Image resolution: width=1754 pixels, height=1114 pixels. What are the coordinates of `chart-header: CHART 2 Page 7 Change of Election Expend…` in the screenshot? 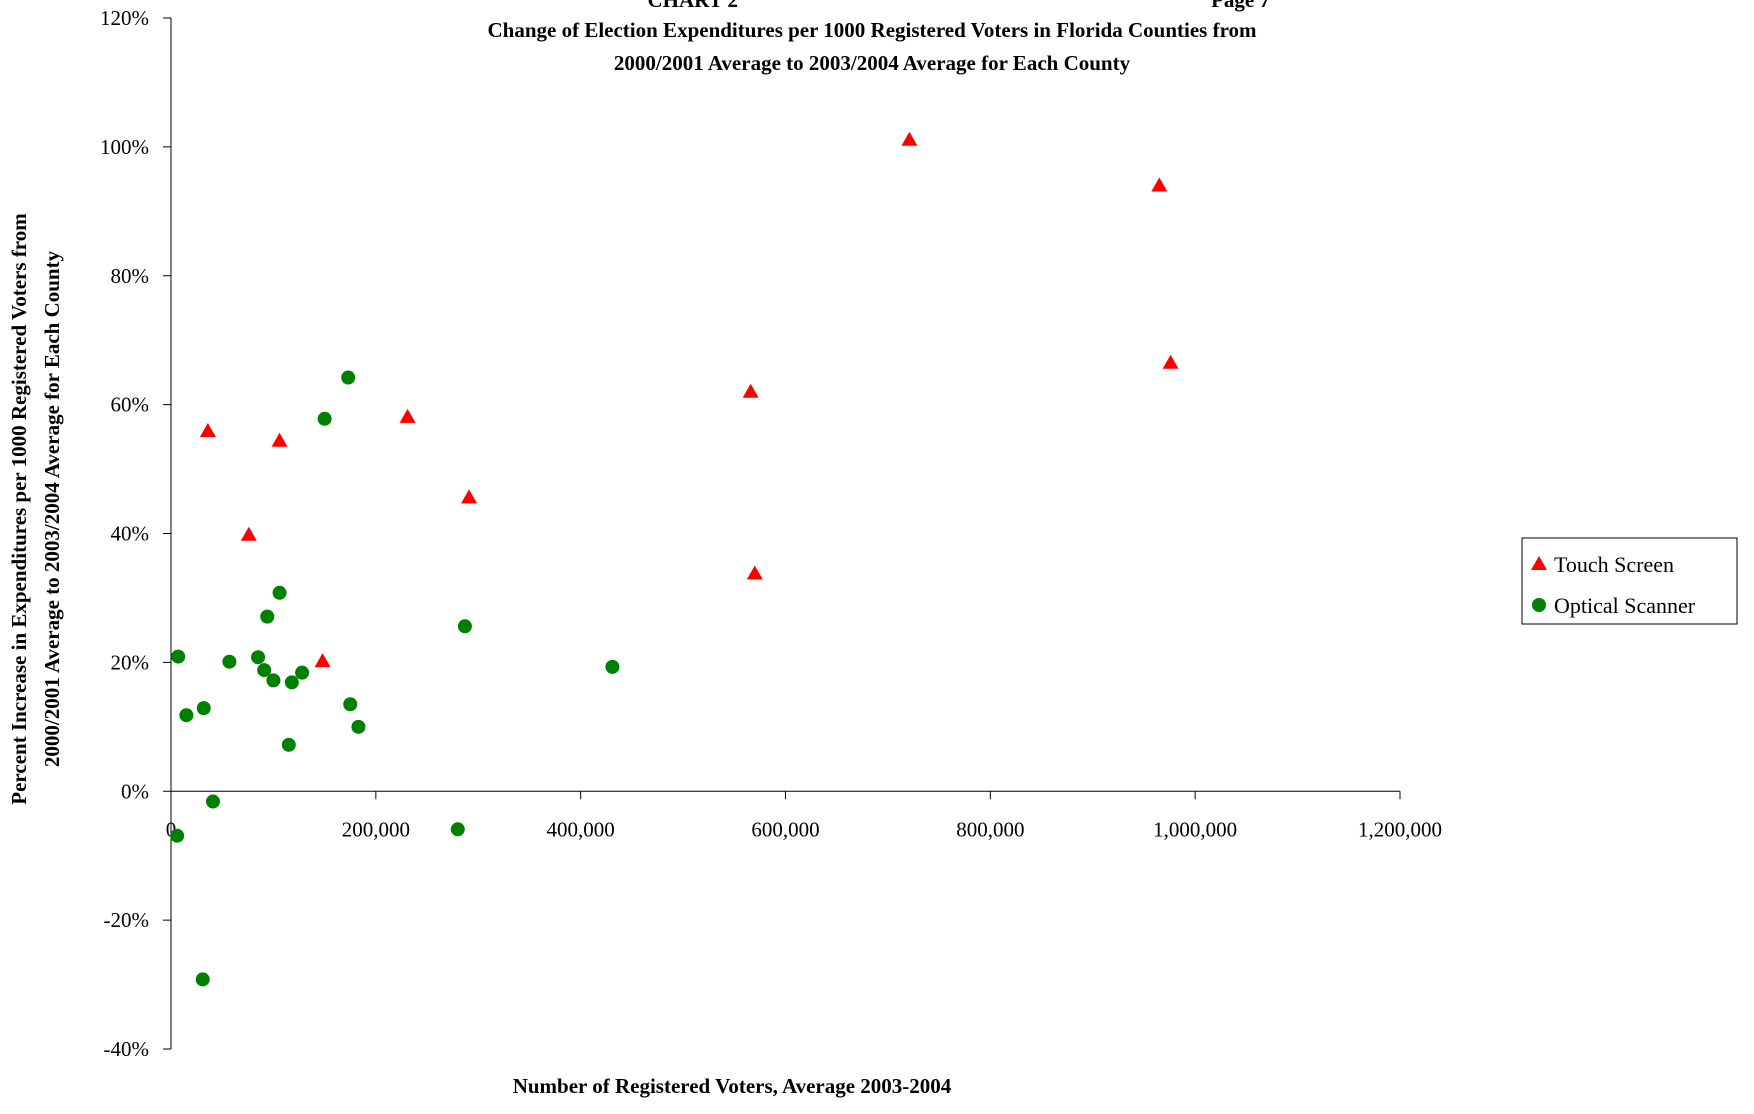 It's located at (878, 37).